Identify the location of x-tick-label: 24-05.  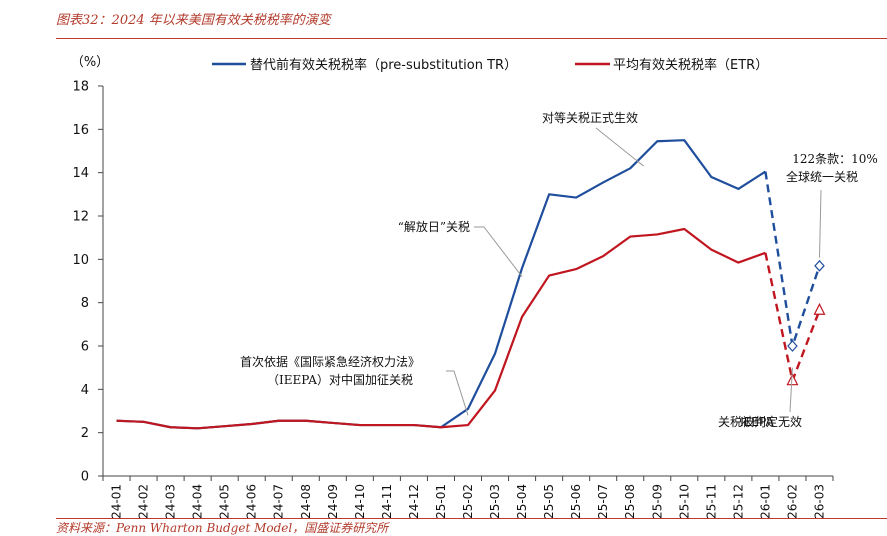
(225, 501).